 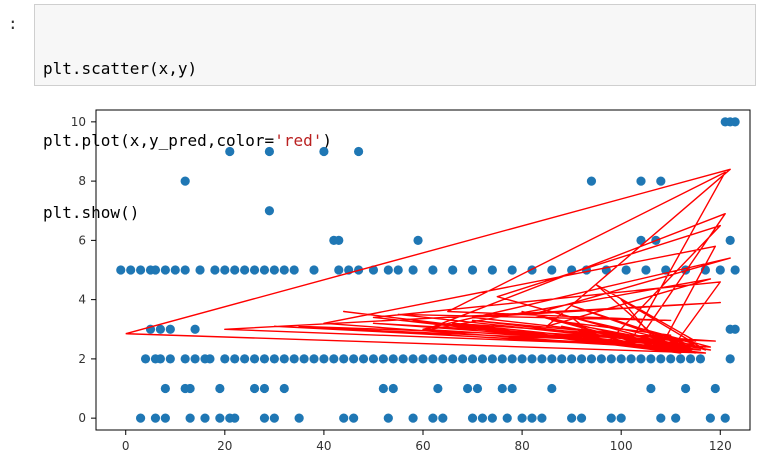 What do you see at coordinates (323, 446) in the screenshot?
I see `x-tick-label: 40` at bounding box center [323, 446].